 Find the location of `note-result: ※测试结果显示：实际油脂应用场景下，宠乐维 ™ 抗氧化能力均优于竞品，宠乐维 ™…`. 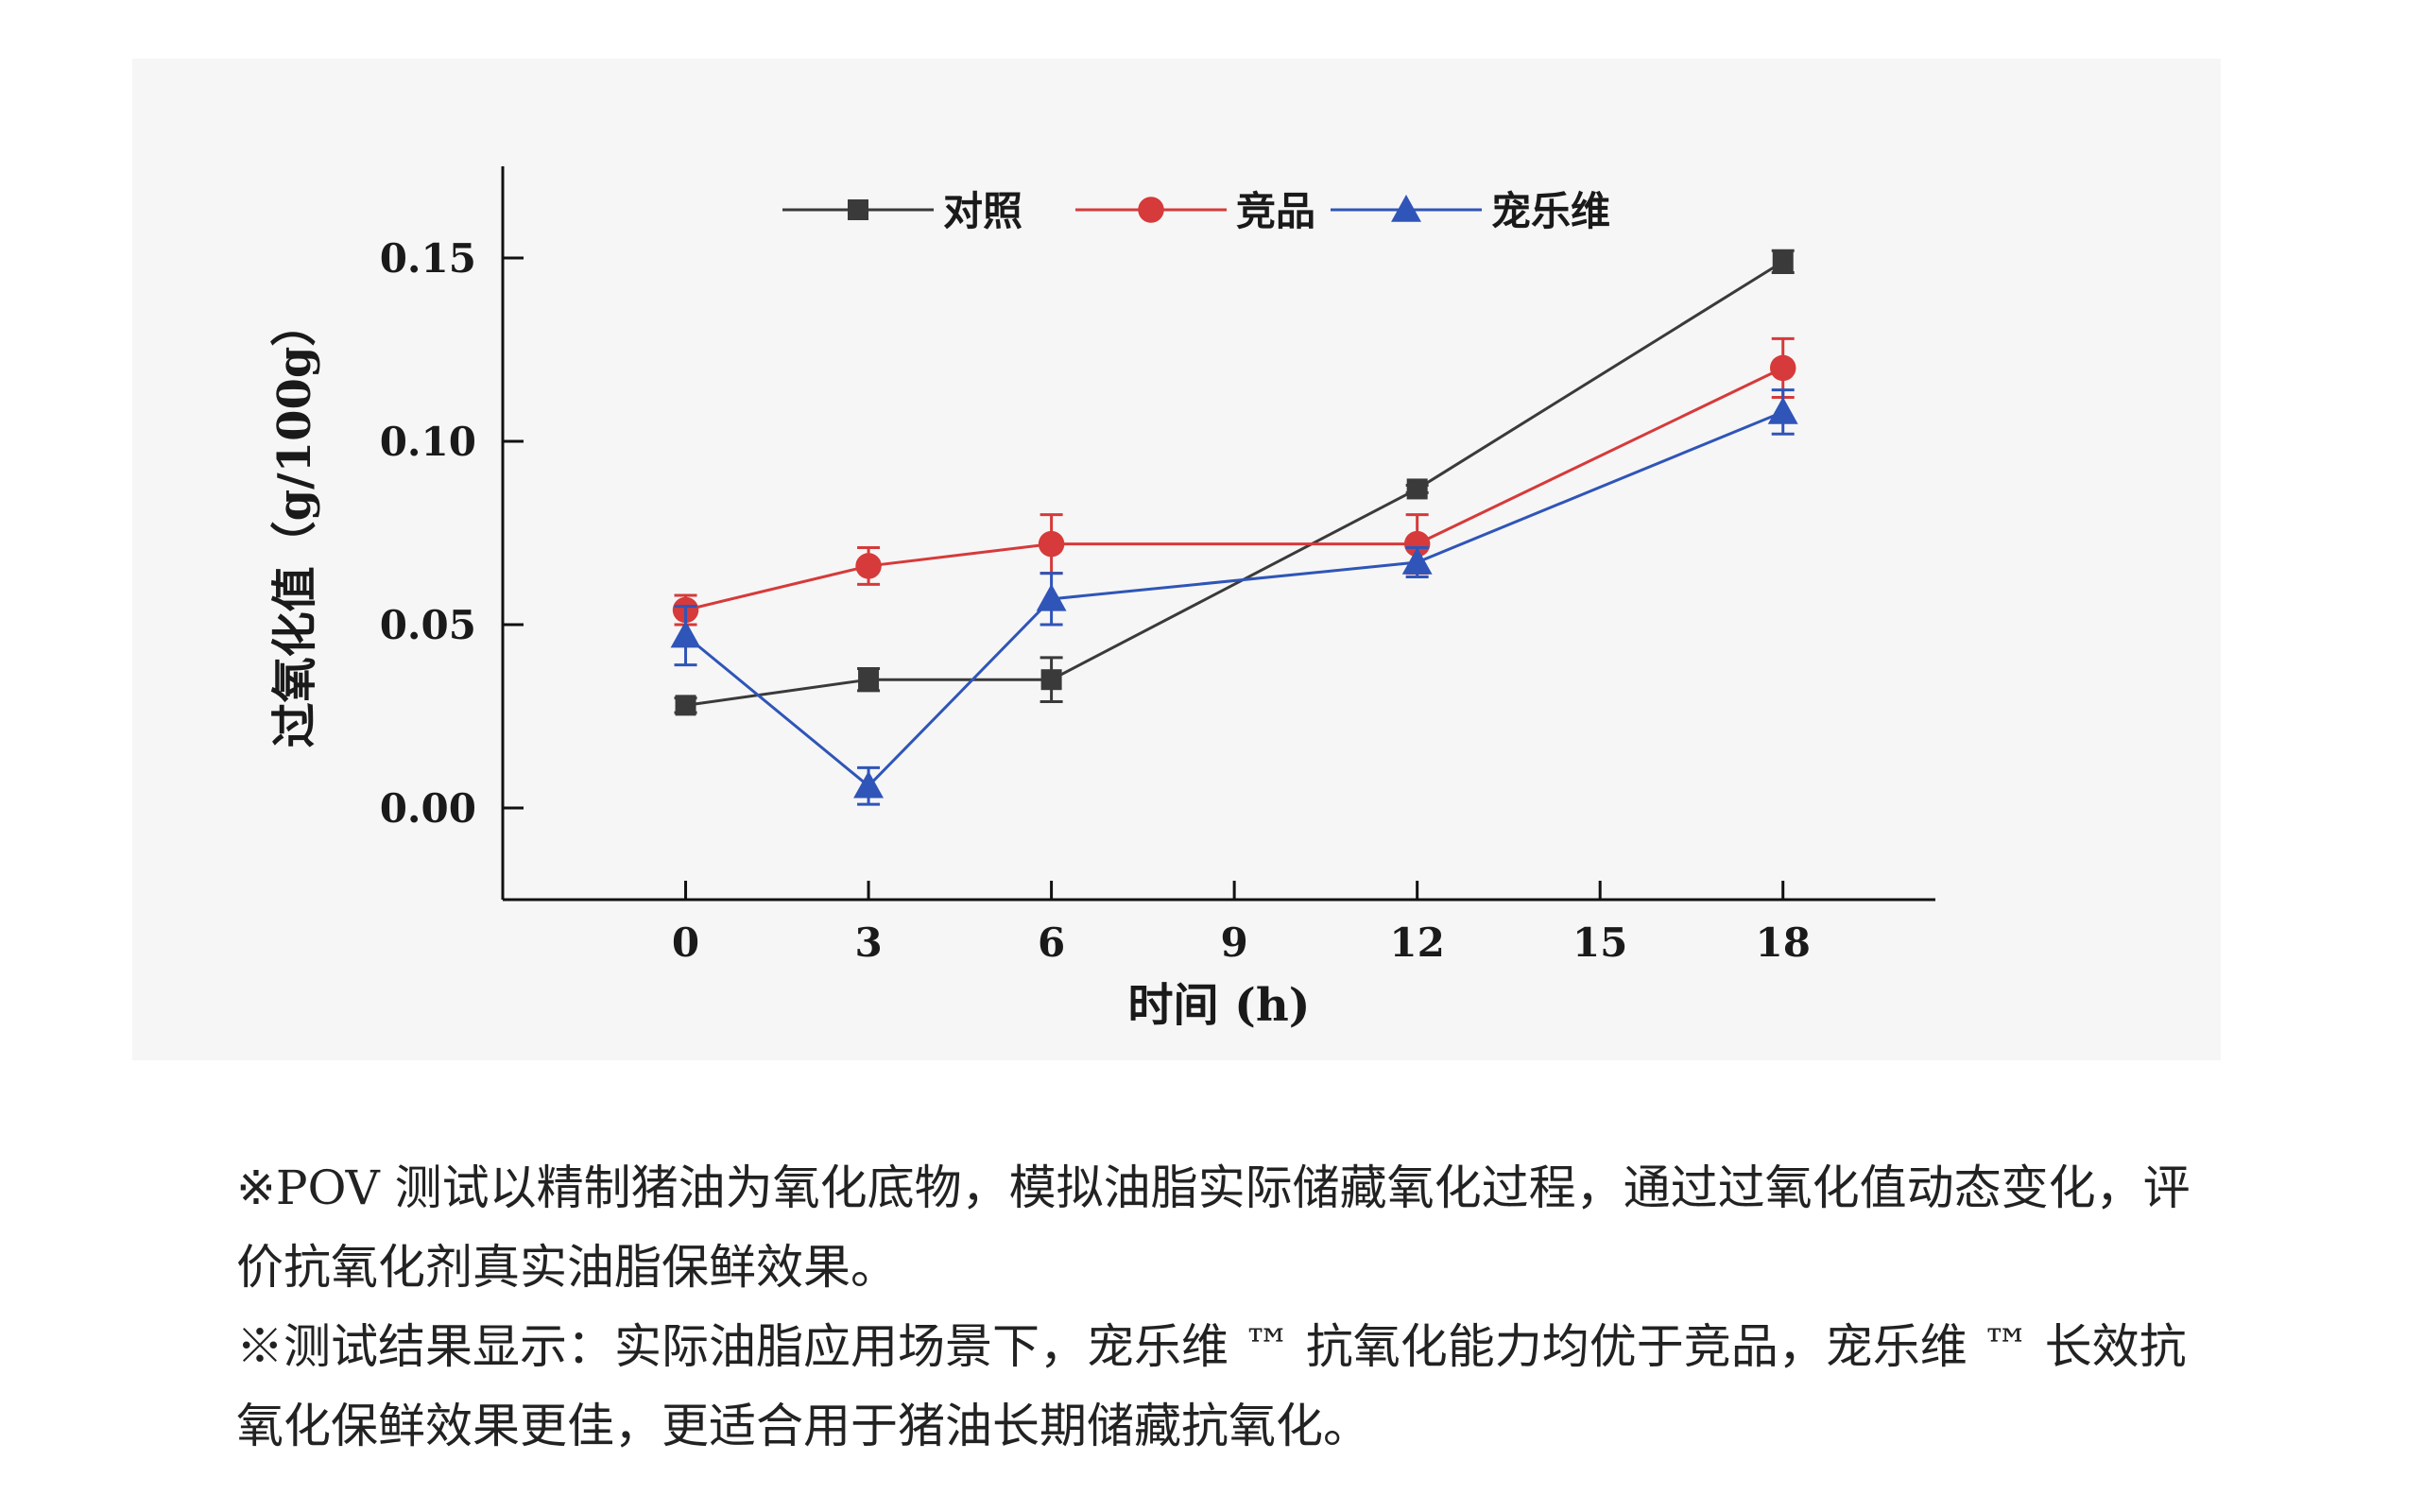

note-result: ※测试结果显示：实际油脂应用场景下，宠乐维 ™ 抗氧化能力均优于竞品，宠乐维 ™… is located at coordinates (1211, 1386).